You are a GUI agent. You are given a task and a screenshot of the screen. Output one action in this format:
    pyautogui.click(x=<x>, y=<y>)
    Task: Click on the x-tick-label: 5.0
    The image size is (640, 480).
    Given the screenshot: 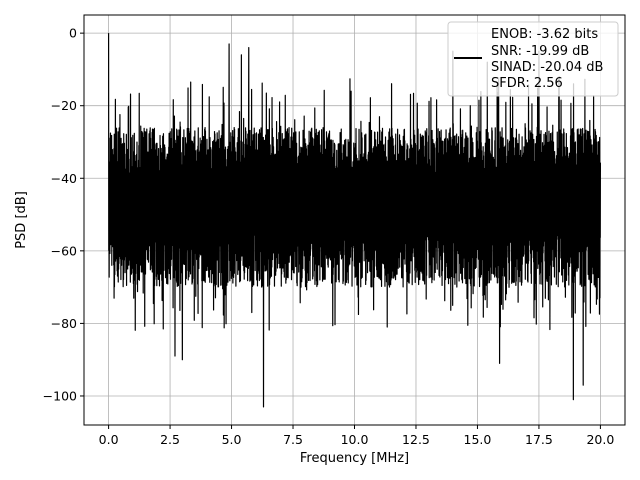 What is the action you would take?
    pyautogui.click(x=232, y=439)
    